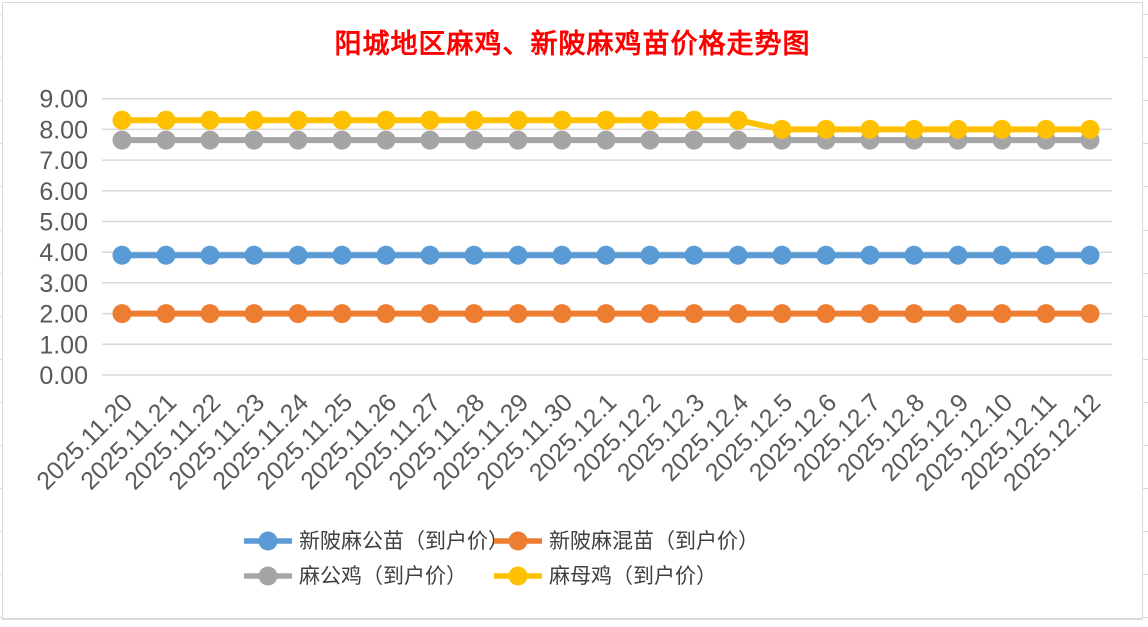 The image size is (1148, 627). I want to click on legend-item-label: 麻公鸡（到户价）, so click(383, 576).